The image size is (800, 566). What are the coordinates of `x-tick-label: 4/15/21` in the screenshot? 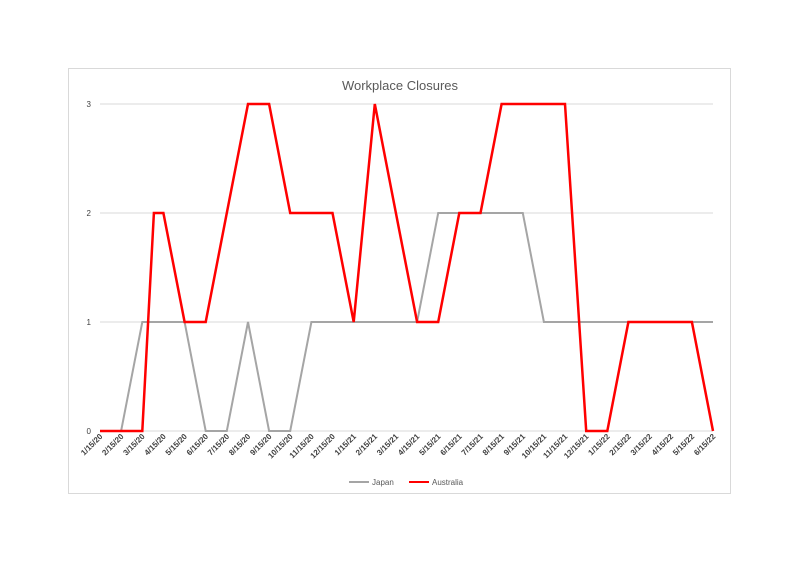 It's located at (409, 445).